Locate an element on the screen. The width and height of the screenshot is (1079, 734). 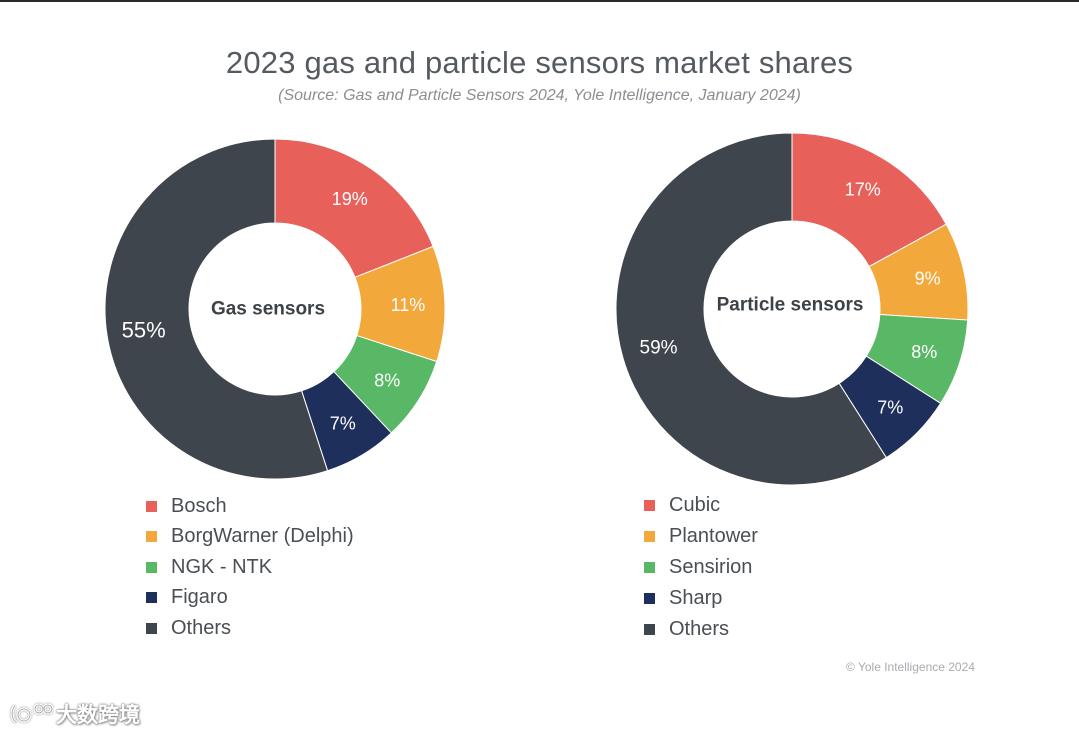
slice-value-label: 59% is located at coordinates (659, 347).